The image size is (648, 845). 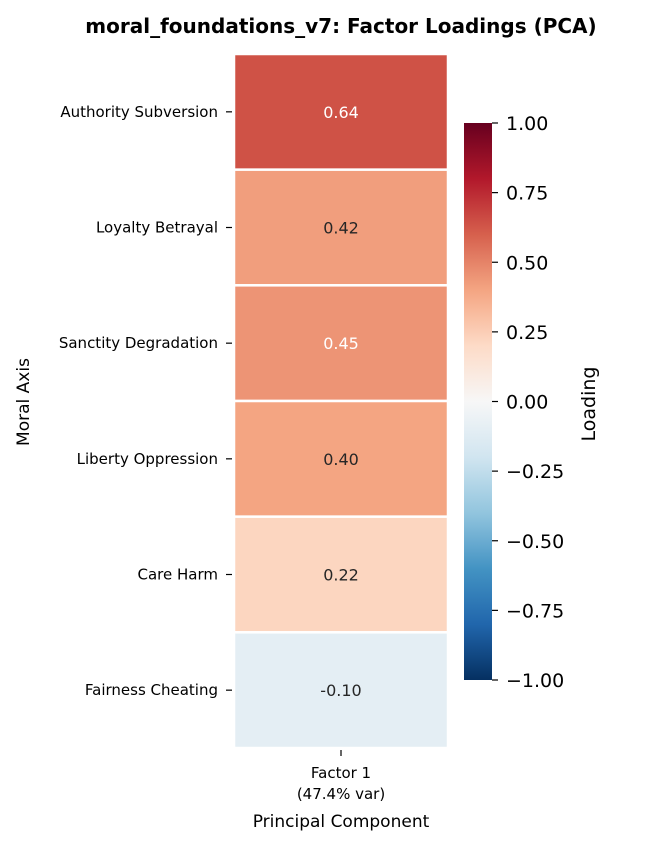 What do you see at coordinates (341, 794) in the screenshot?
I see `x-tick-sublabel: (47.4% var)` at bounding box center [341, 794].